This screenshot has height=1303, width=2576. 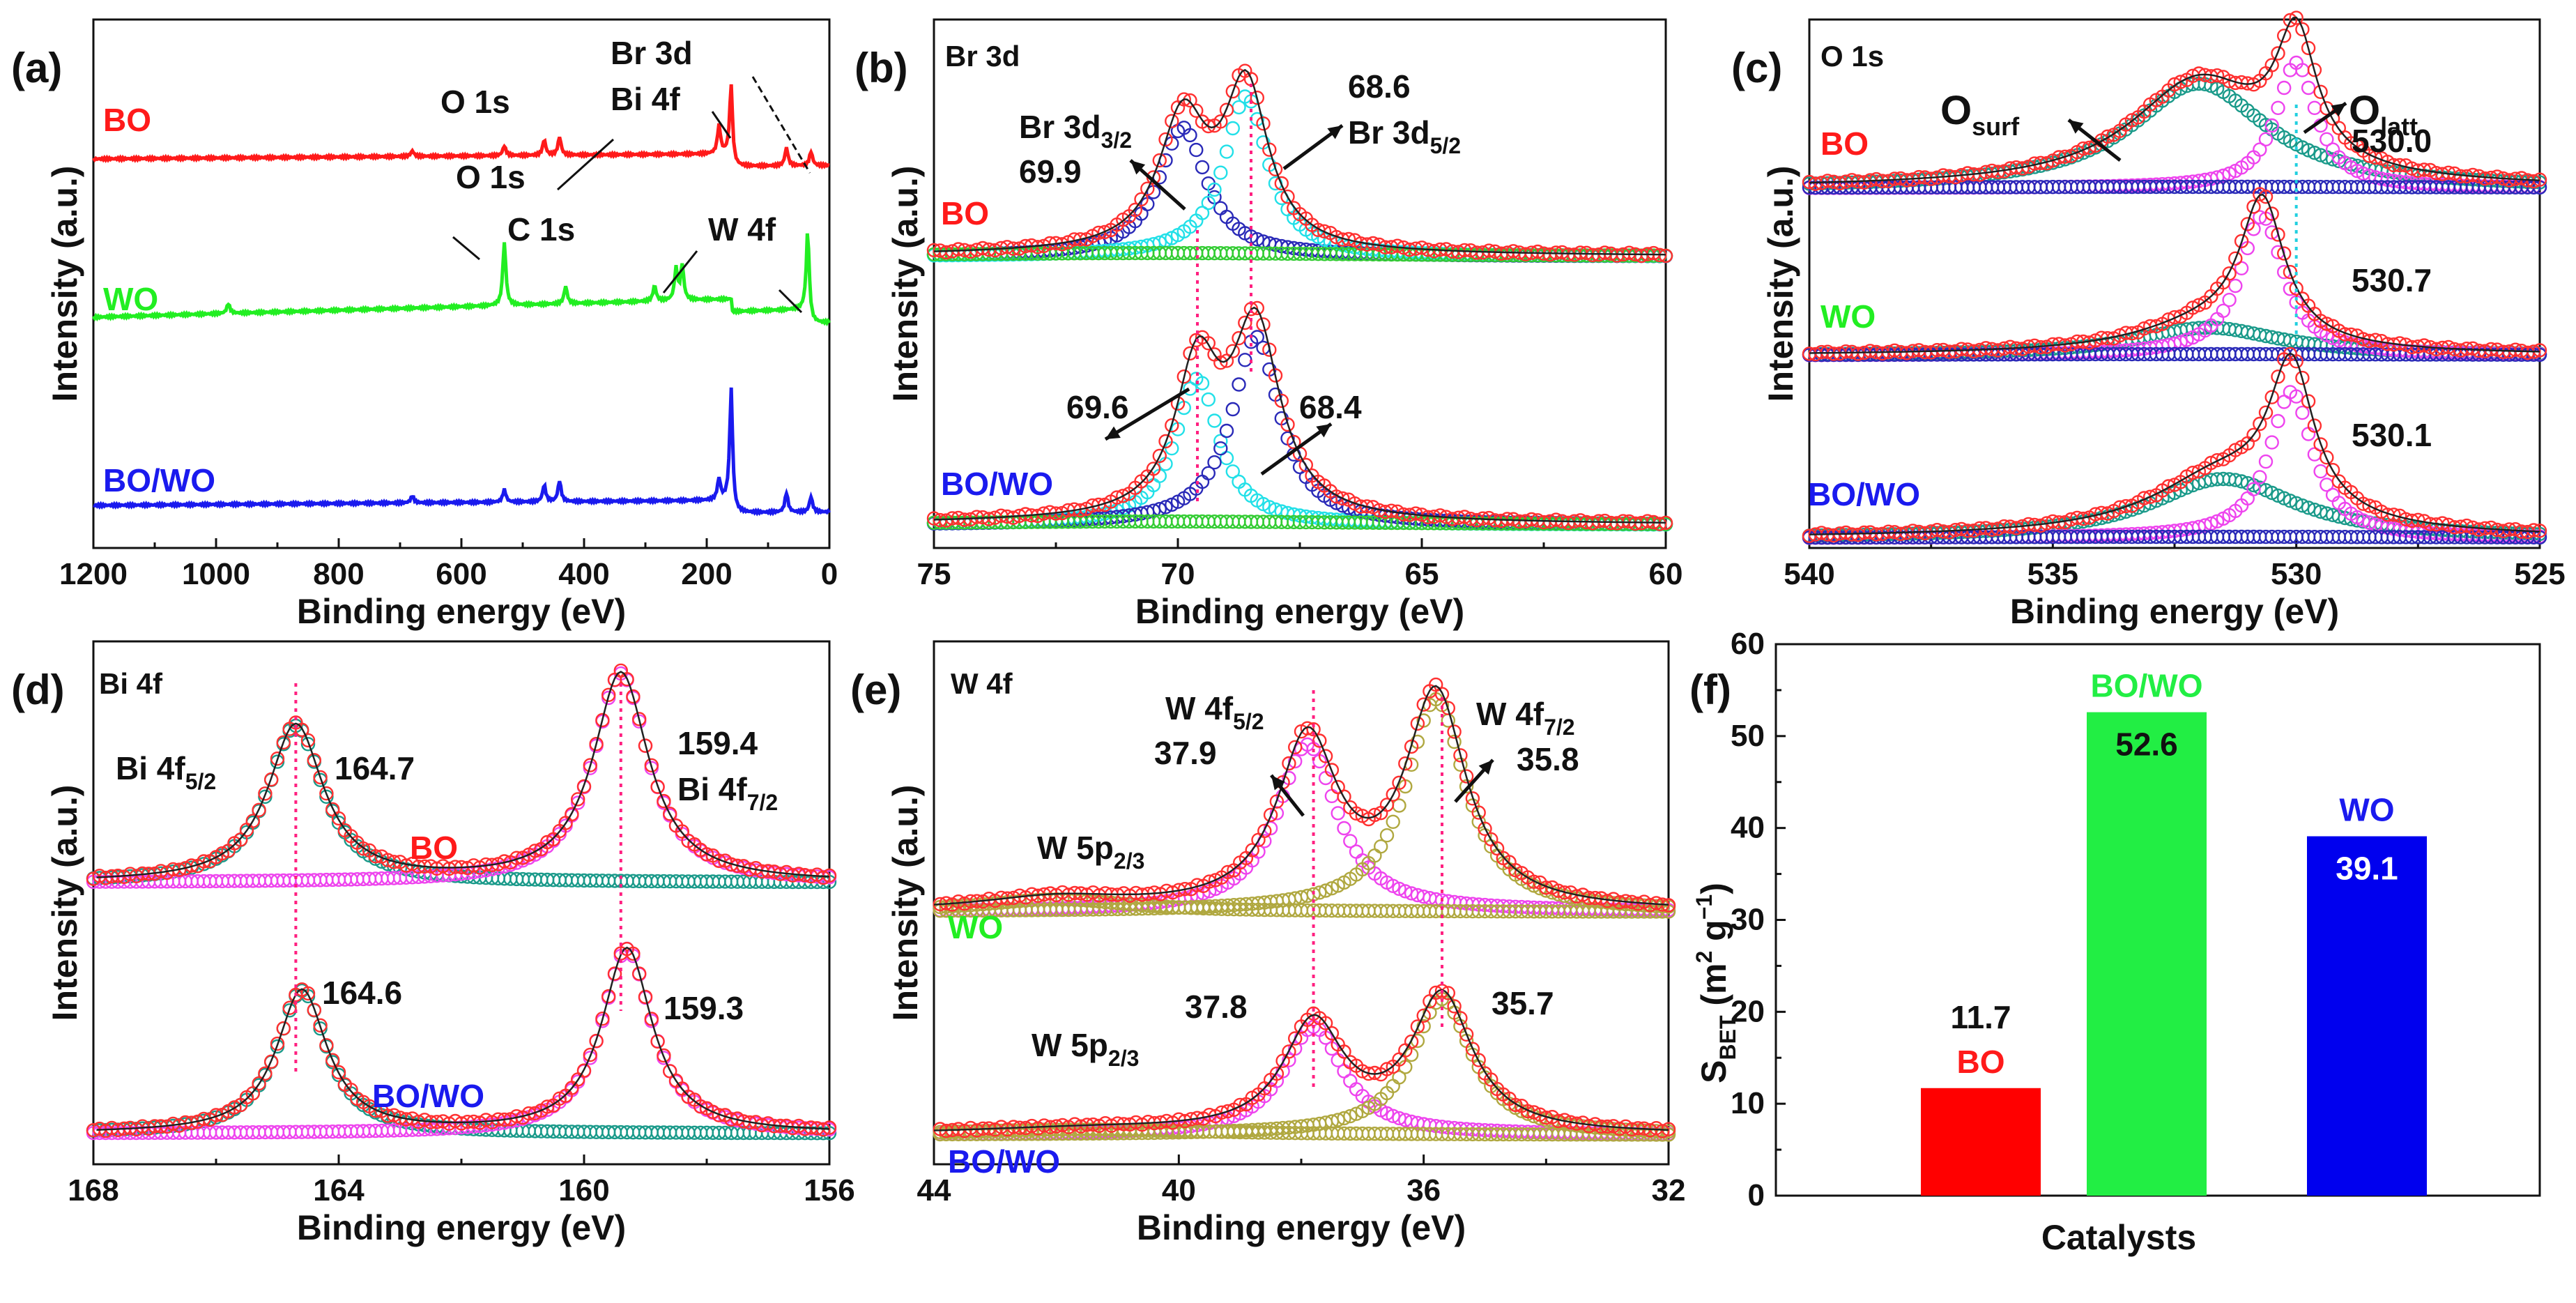 I want to click on panel-e-element: W 4f, so click(x=982, y=683).